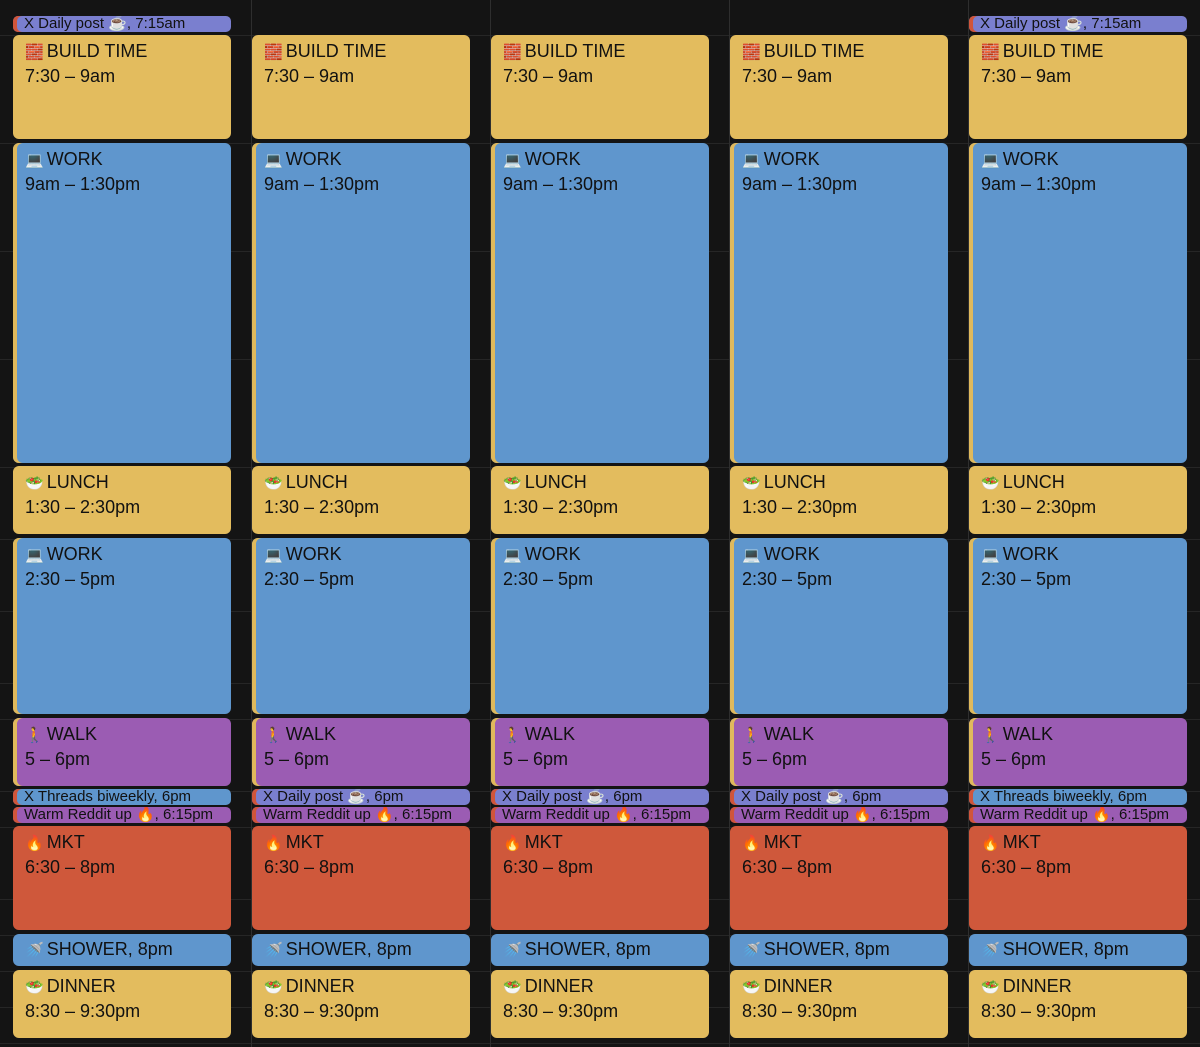  Describe the element at coordinates (1021, 842) in the screenshot. I see `event-title: MKT` at that location.